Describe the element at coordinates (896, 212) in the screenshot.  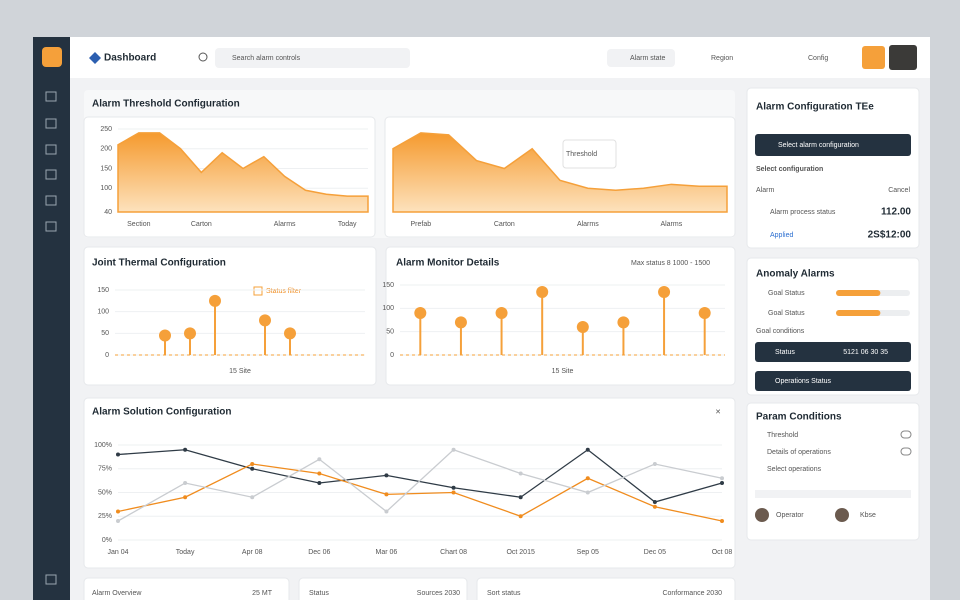
I see `row-value: 112.00` at that location.